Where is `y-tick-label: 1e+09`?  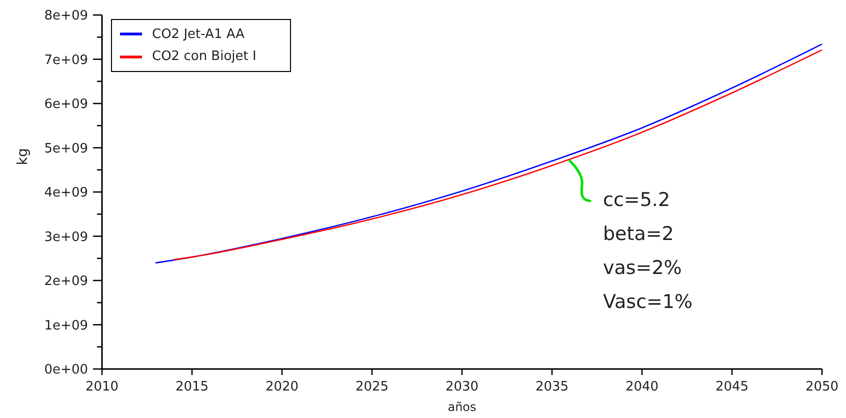 y-tick-label: 1e+09 is located at coordinates (66, 326).